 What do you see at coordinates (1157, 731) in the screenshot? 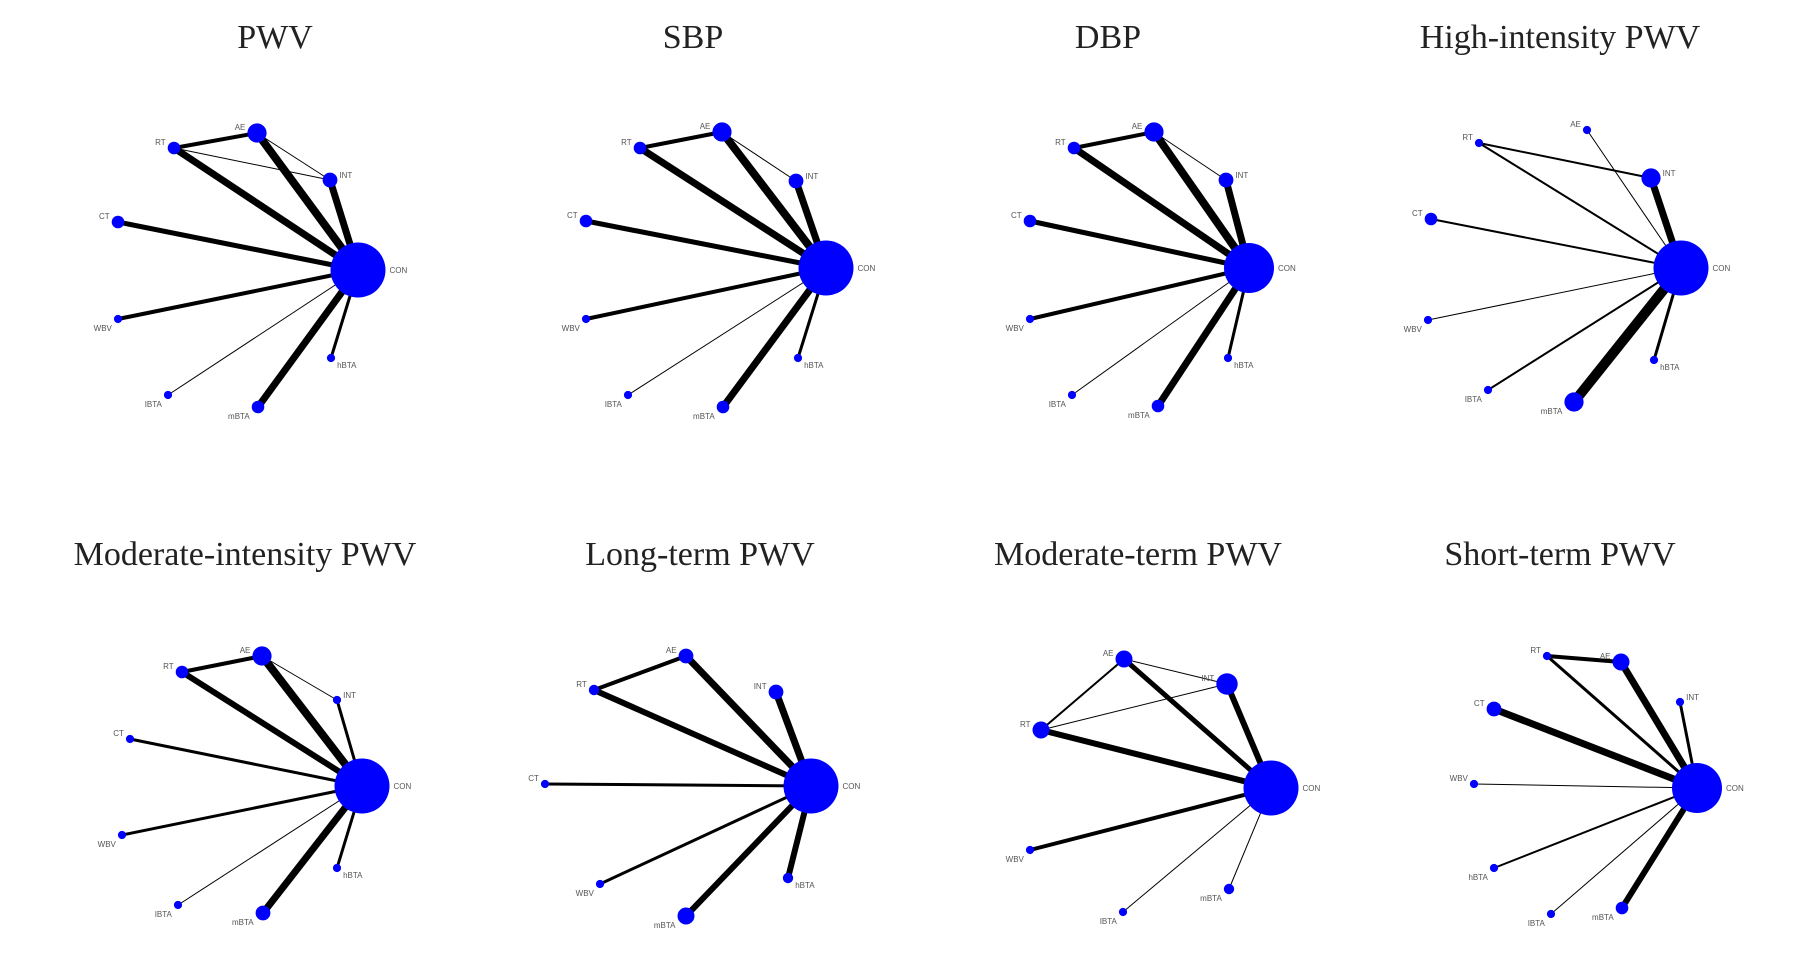
I see `panel-moderate-term-pwv: Moderate-term PWV AE INT RT WBV IBTA mBTA CON` at bounding box center [1157, 731].